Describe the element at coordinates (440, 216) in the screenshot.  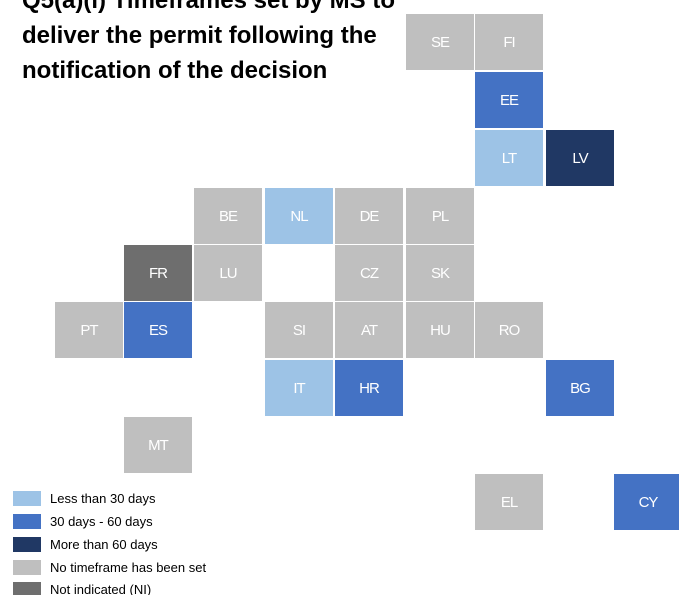
I see `country-tile: PL` at that location.